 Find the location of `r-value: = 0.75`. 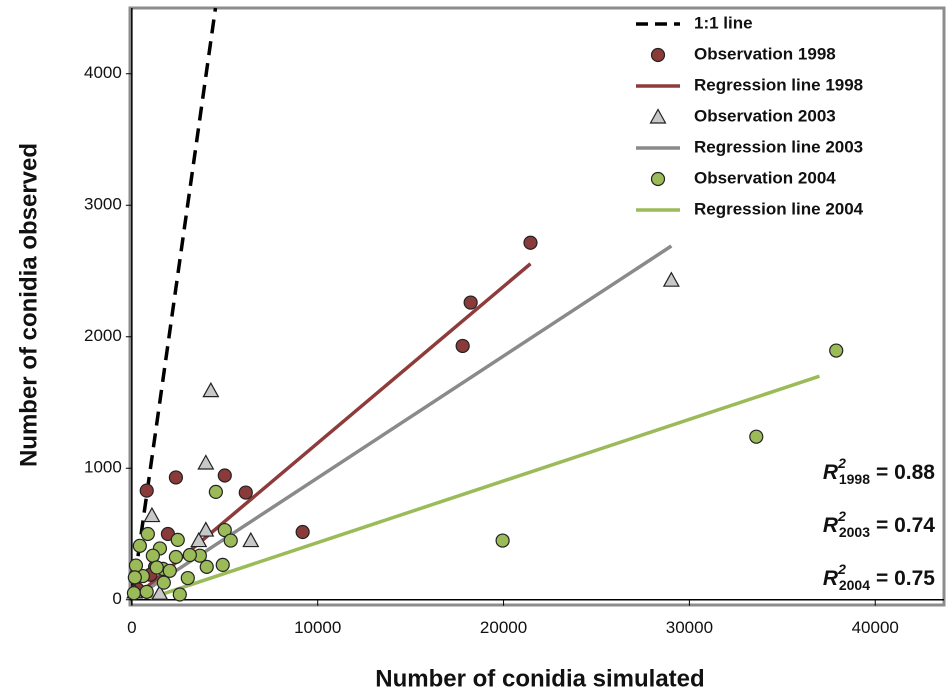

r-value: = 0.75 is located at coordinates (905, 578).